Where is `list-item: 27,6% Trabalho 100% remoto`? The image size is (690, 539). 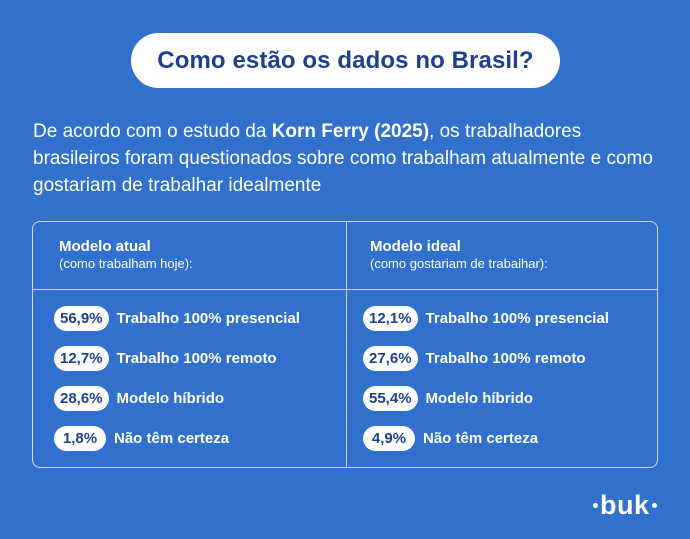 list-item: 27,6% Trabalho 100% remoto is located at coordinates (486, 358).